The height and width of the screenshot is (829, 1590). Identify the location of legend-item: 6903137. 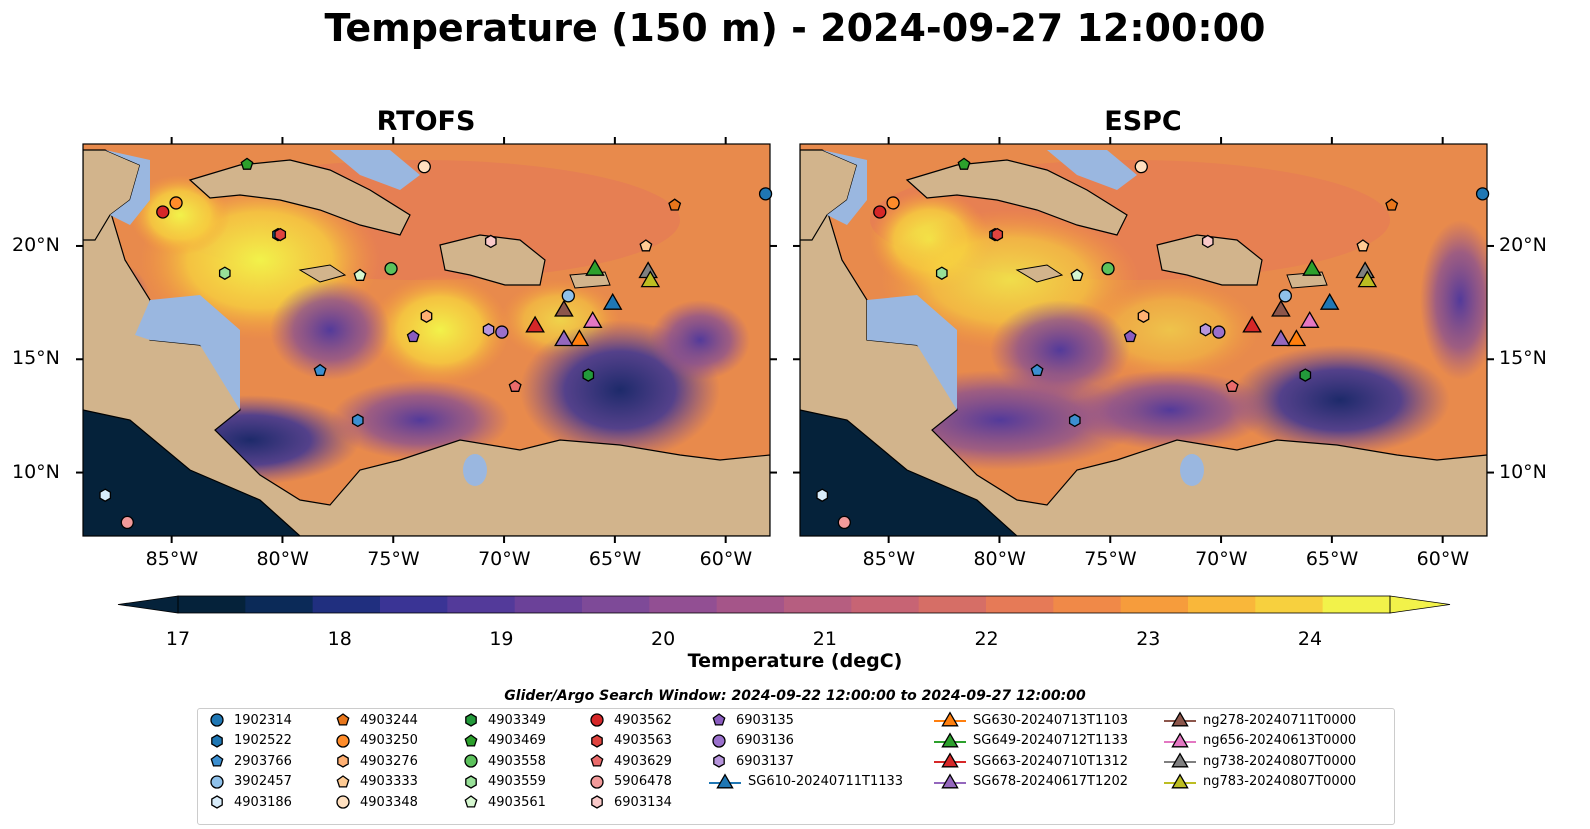
(751, 761).